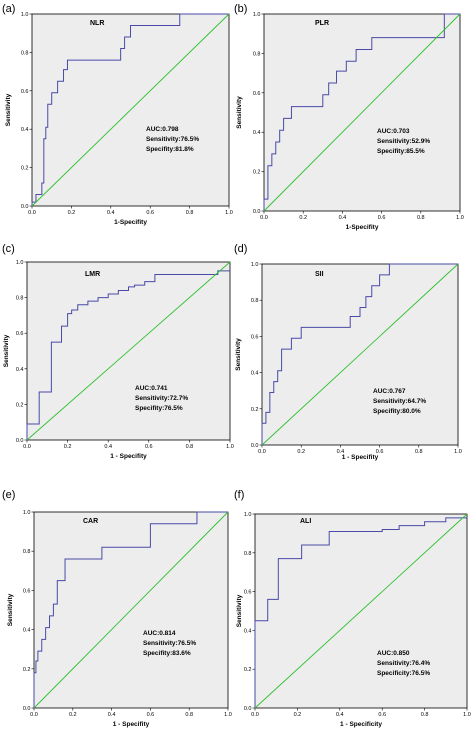 The height and width of the screenshot is (731, 474). Describe the element at coordinates (90, 521) in the screenshot. I see `panel-title: CAR` at that location.